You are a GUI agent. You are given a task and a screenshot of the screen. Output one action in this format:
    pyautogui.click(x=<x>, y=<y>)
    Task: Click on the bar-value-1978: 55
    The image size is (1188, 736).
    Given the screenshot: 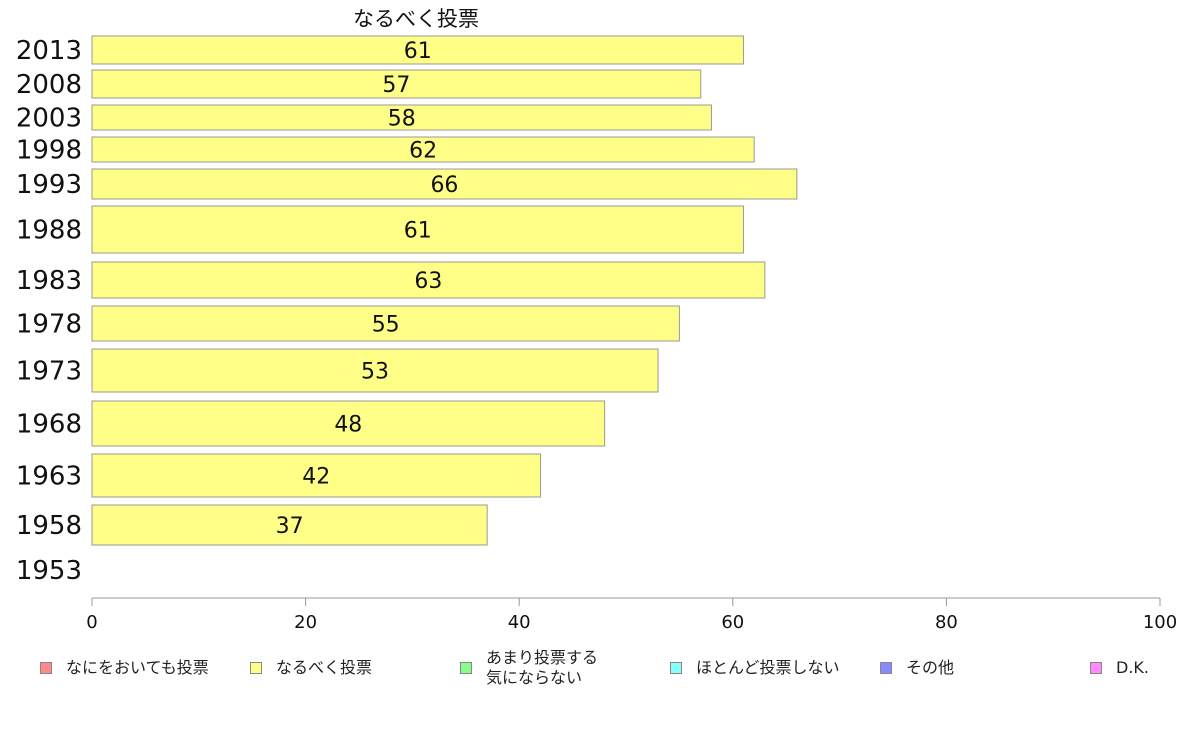 What is the action you would take?
    pyautogui.click(x=386, y=325)
    